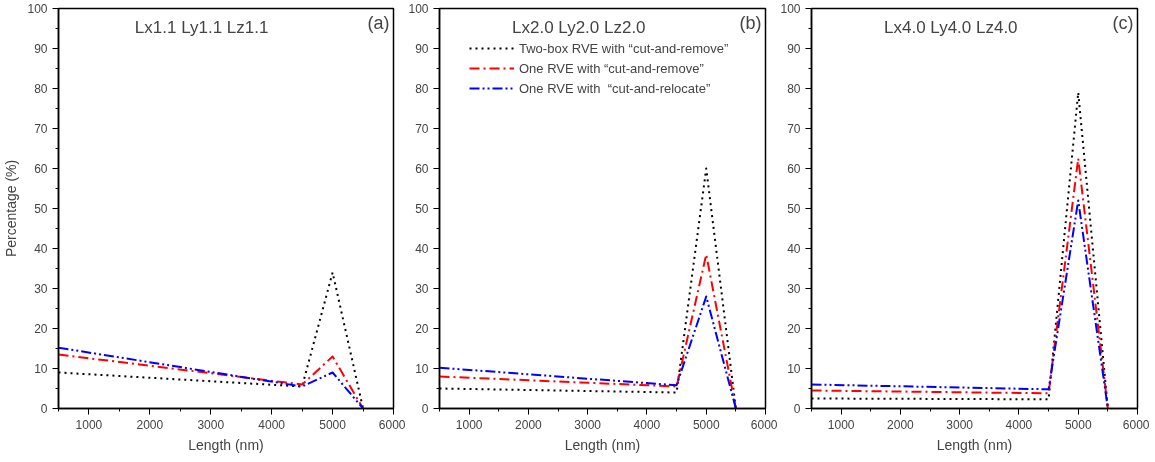  Describe the element at coordinates (750, 22) in the screenshot. I see `annotation: (b)` at that location.